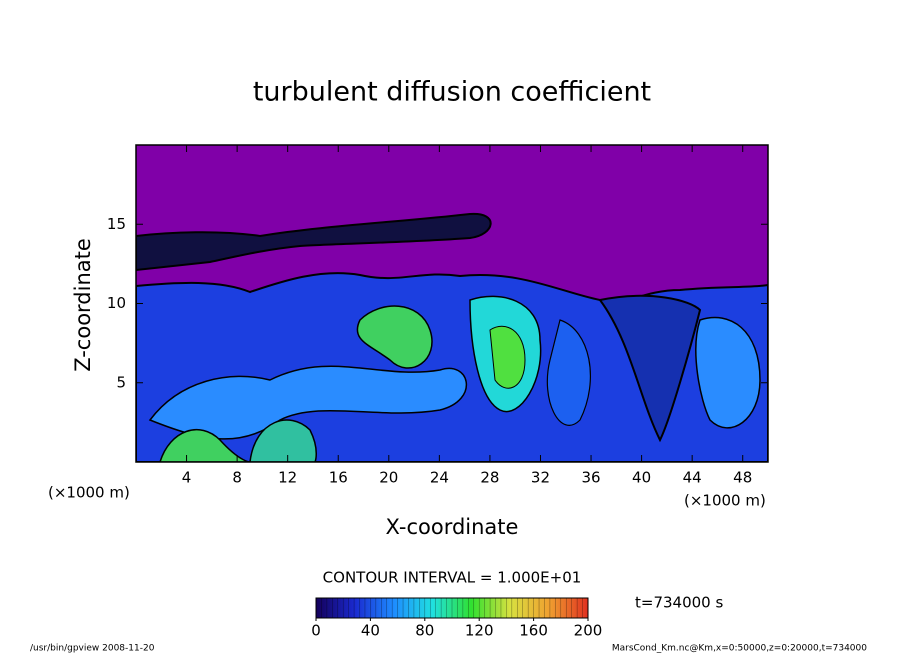  What do you see at coordinates (489, 478) in the screenshot?
I see `x-tick-label: 28` at bounding box center [489, 478].